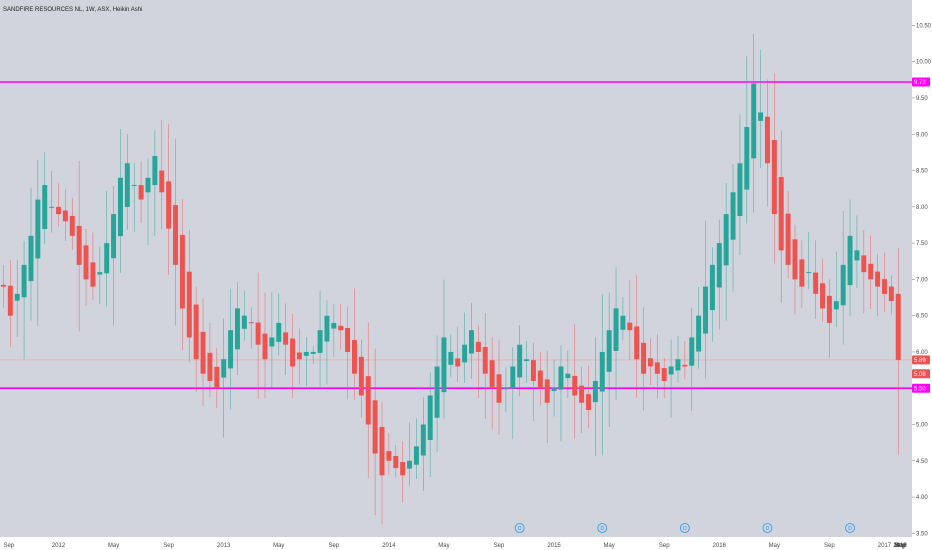 Image resolution: width=932 pixels, height=550 pixels. Describe the element at coordinates (924, 26) in the screenshot. I see `y-tick-label-14: 10.50` at that location.